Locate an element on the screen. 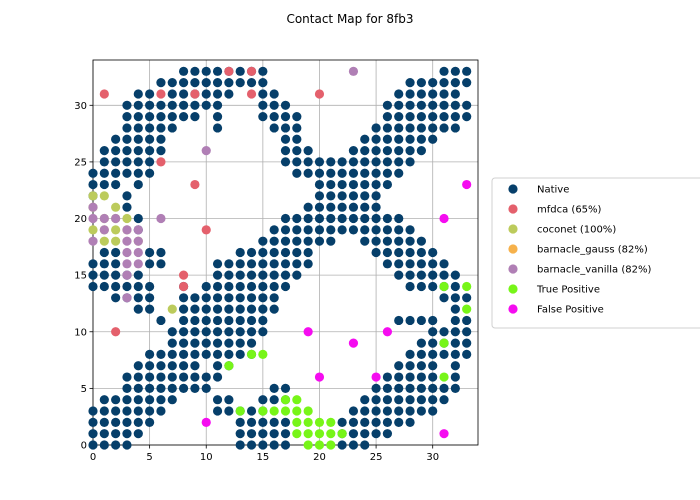 The height and width of the screenshot is (500, 700). barnacle-vanilla-82-point is located at coordinates (138, 252).